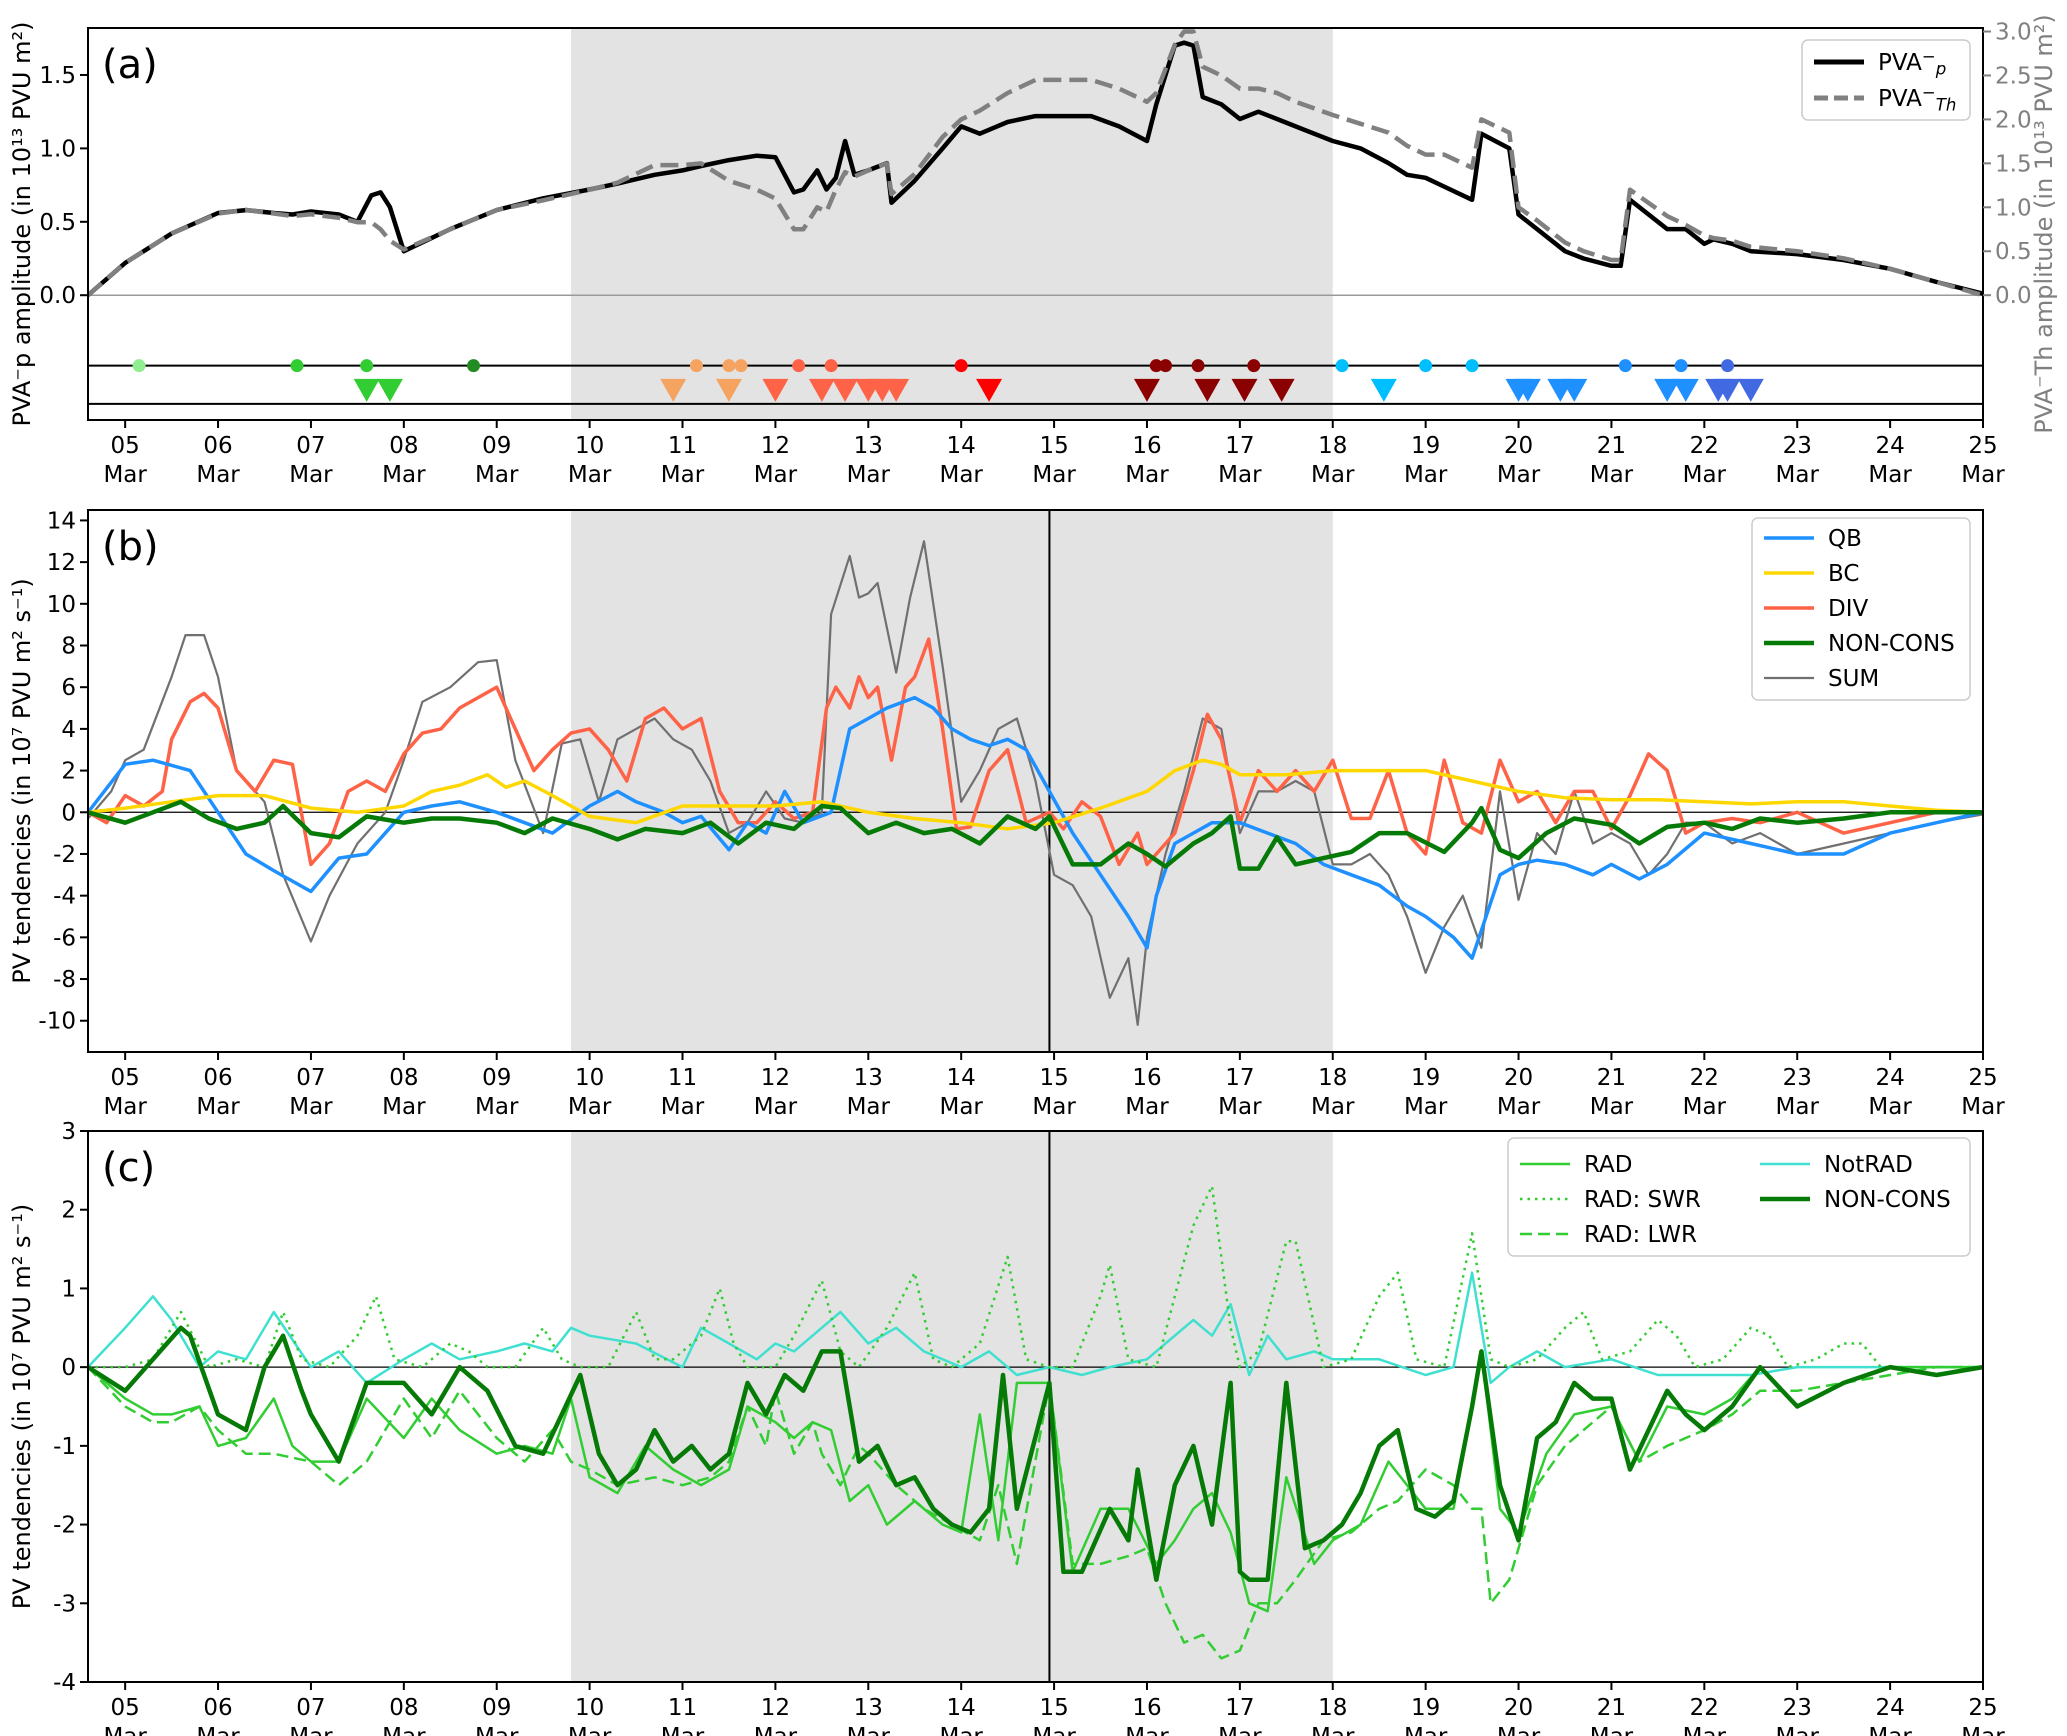 The image size is (2067, 1736). Describe the element at coordinates (130, 547) in the screenshot. I see `panel-label: (b)` at that location.